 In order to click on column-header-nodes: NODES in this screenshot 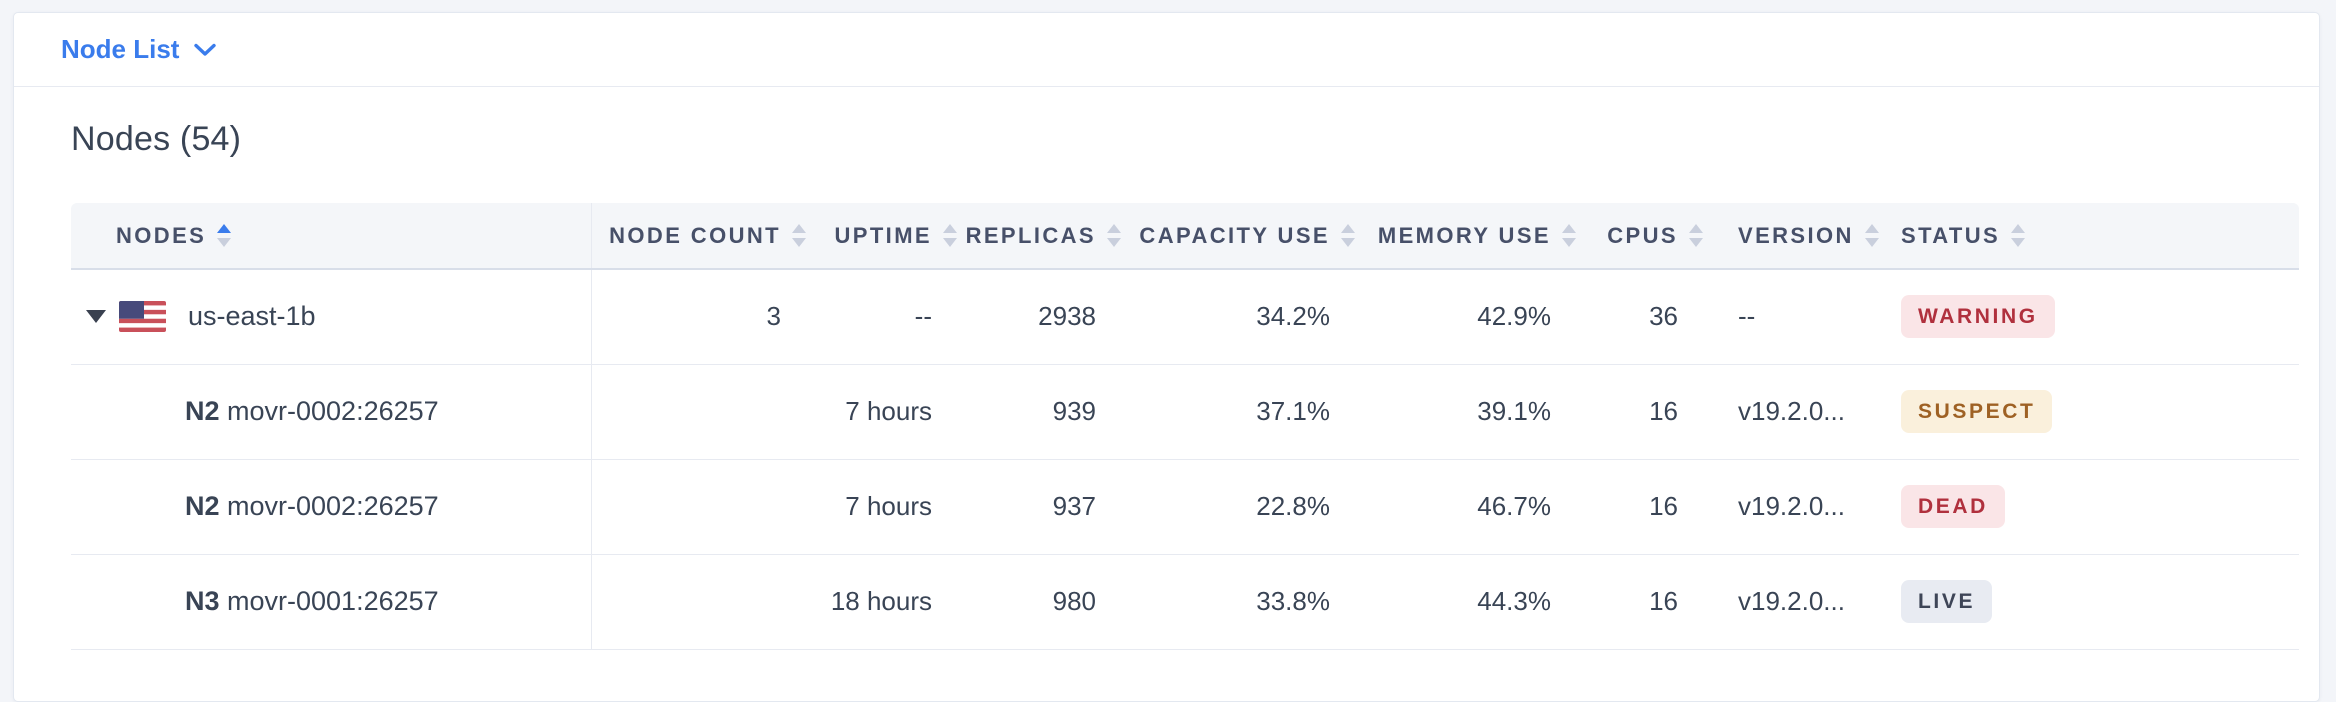, I will do `click(331, 236)`.